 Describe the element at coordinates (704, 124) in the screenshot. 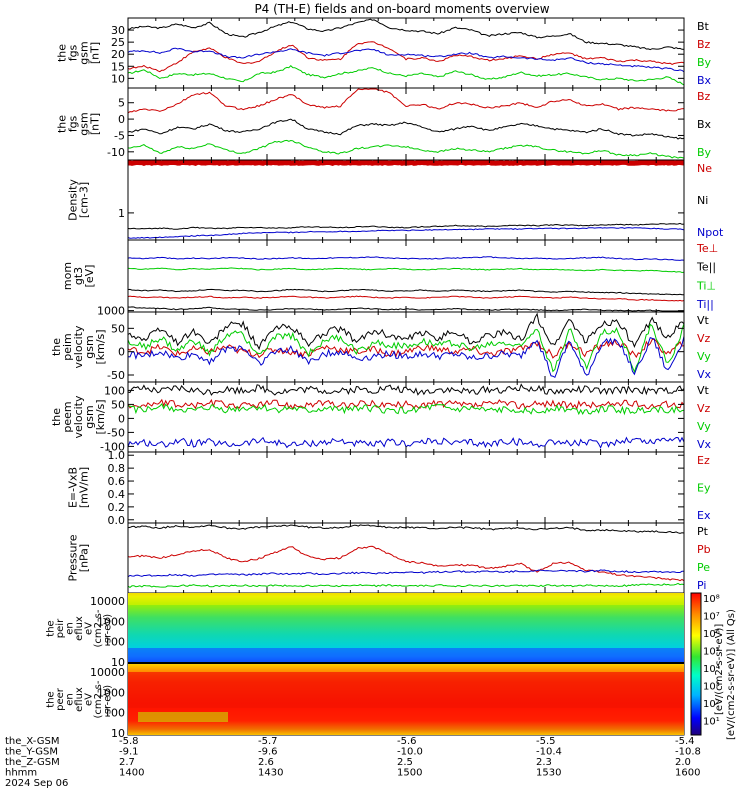

I see `legend-entry: Bx` at that location.